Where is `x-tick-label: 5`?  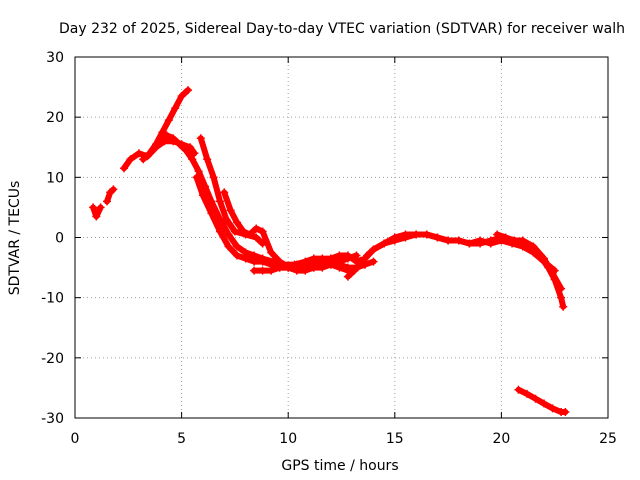 x-tick-label: 5 is located at coordinates (181, 439).